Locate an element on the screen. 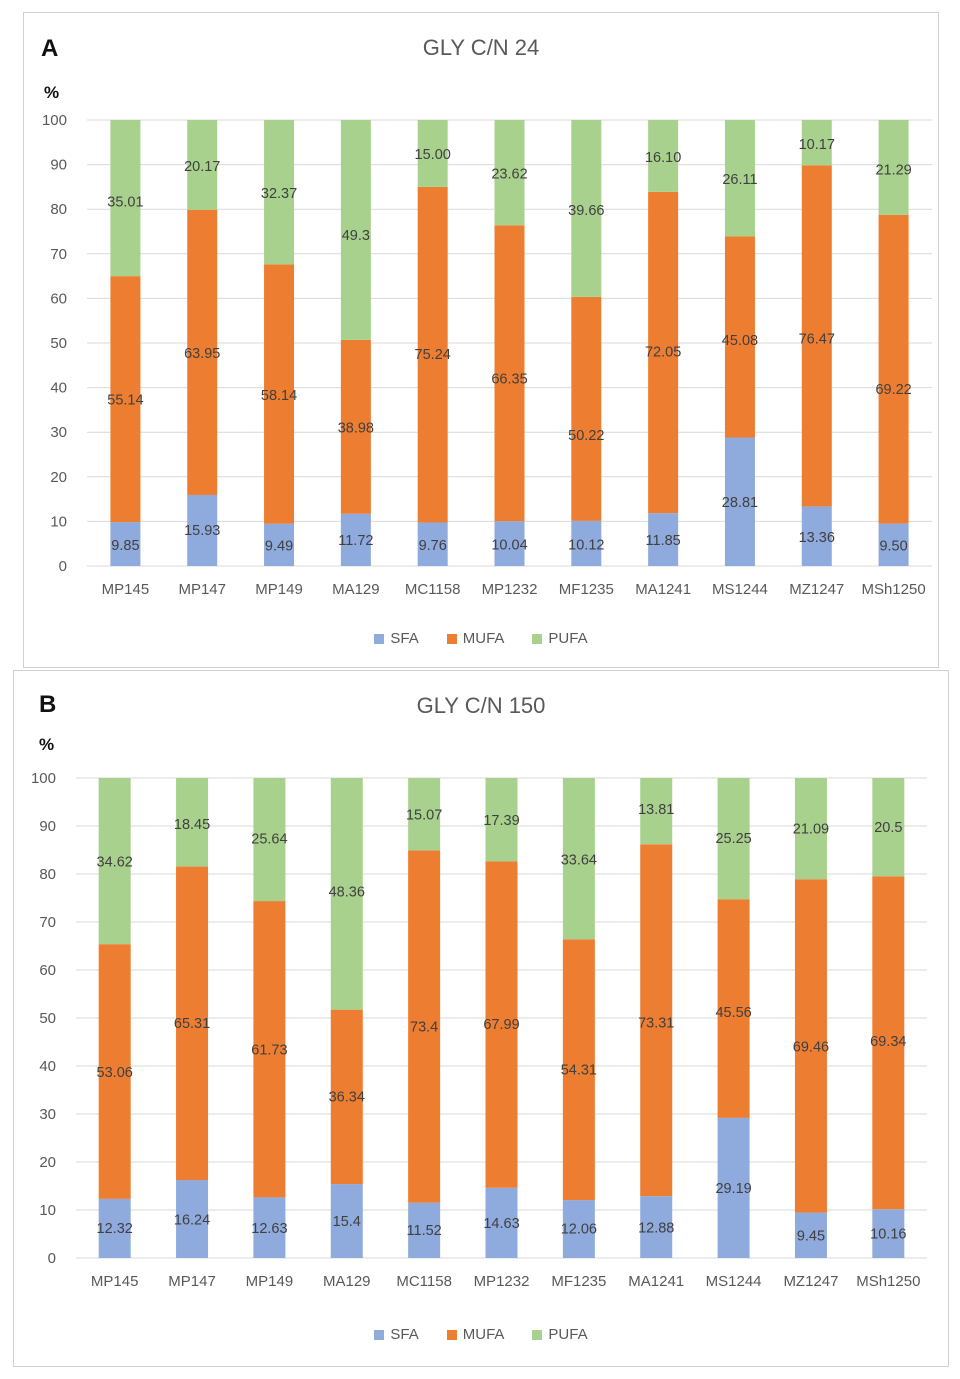 This screenshot has height=1379, width=960. data-label-sfa: 13.36 is located at coordinates (817, 538).